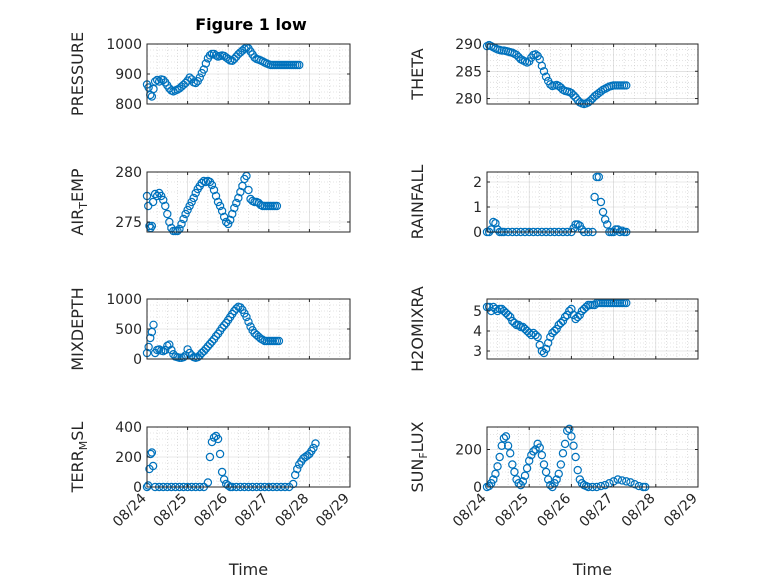 This screenshot has height=583, width=778. I want to click on y-tick-label: 275, so click(128, 223).